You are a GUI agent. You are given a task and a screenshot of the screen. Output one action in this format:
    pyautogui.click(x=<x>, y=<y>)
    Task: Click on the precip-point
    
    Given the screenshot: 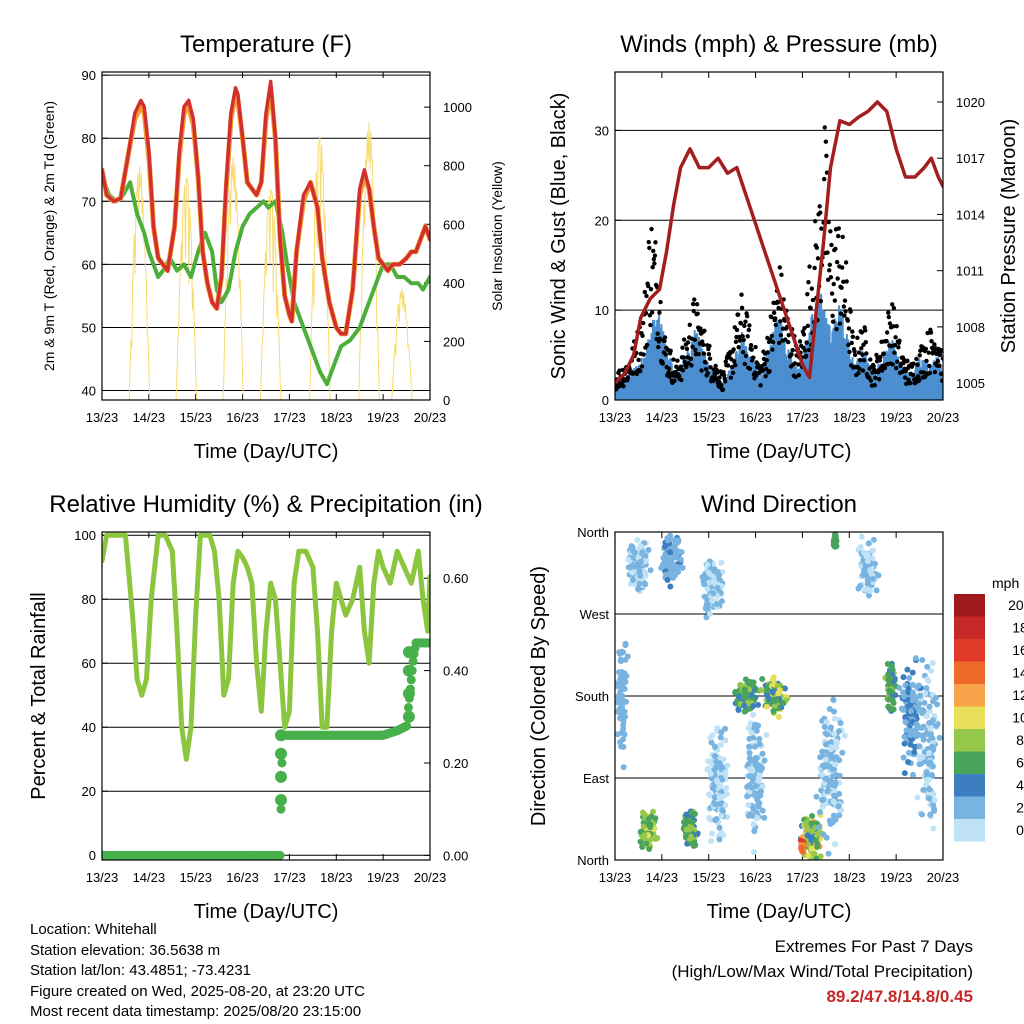 What is the action you would take?
    pyautogui.click(x=408, y=708)
    